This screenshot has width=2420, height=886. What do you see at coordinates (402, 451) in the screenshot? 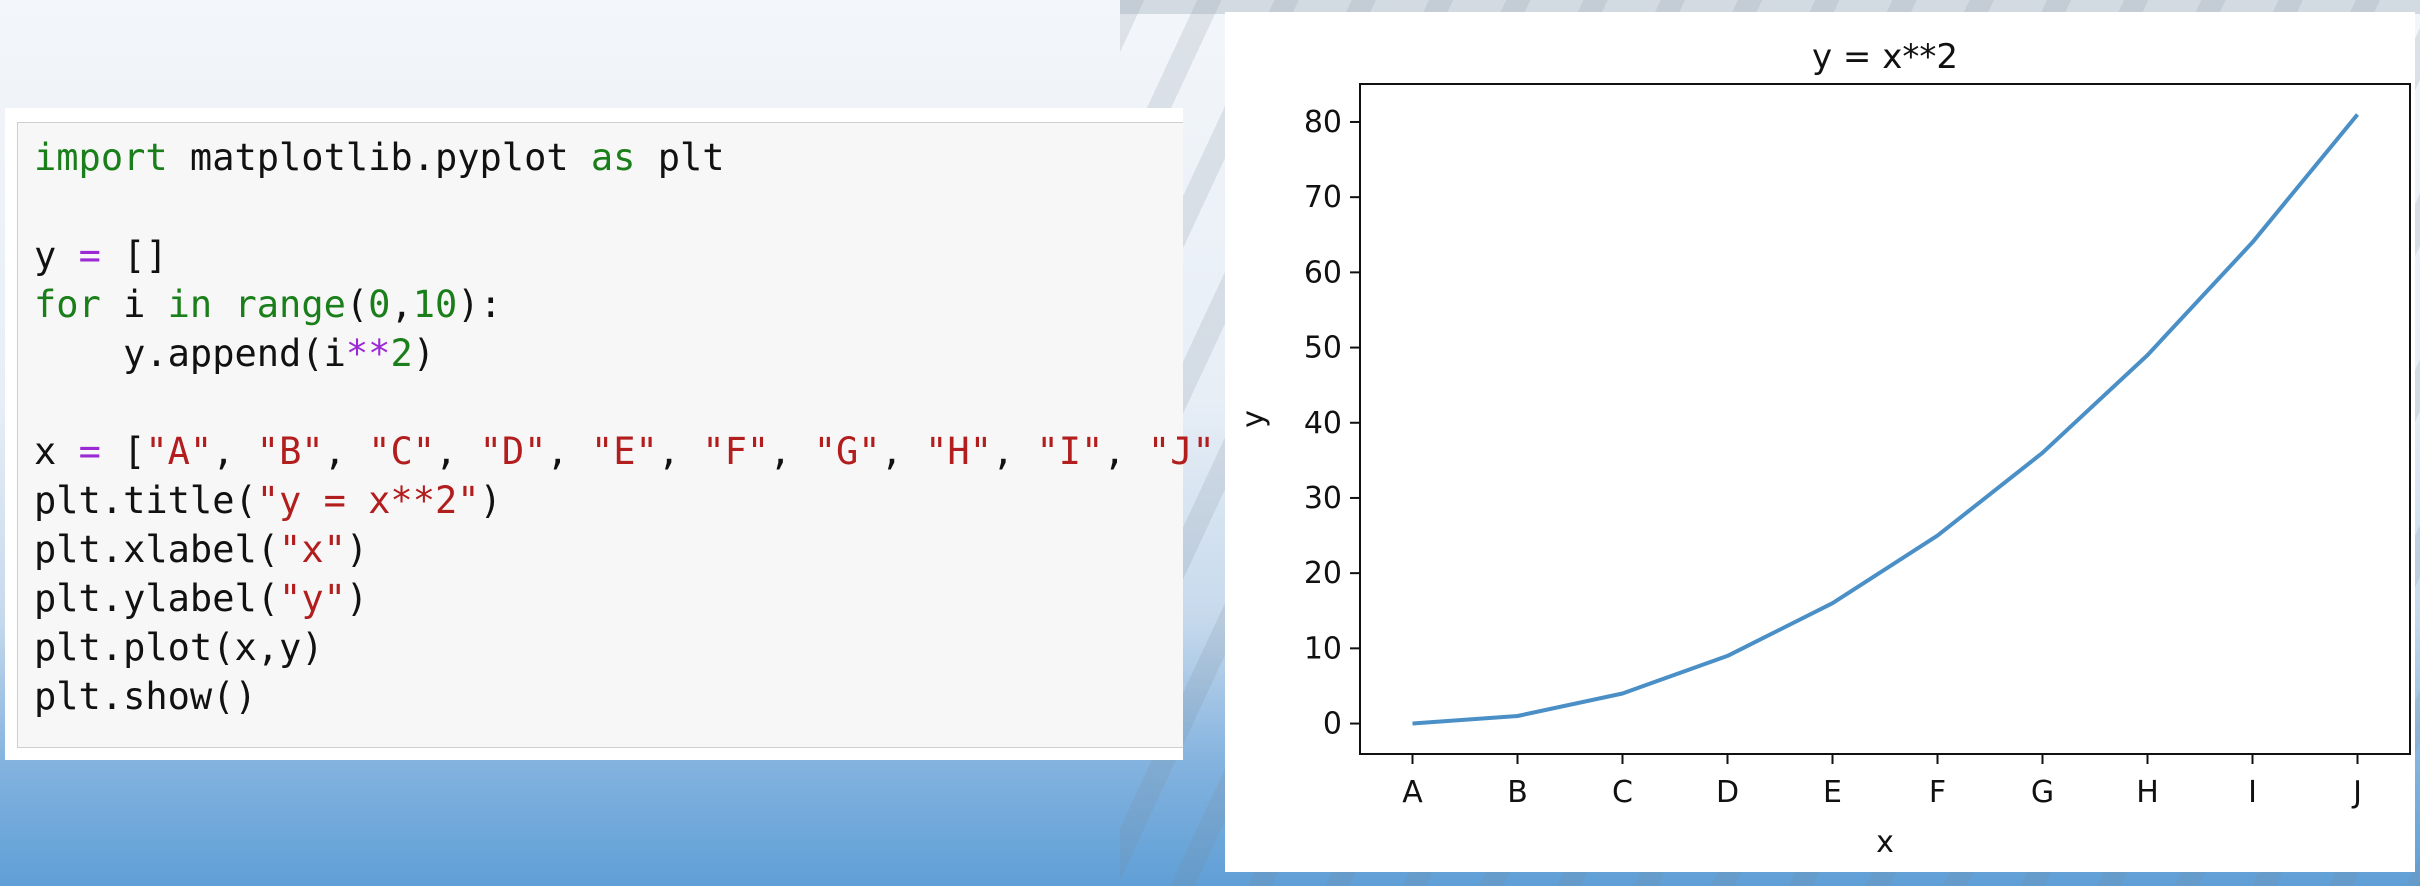
I see `code-token-str: "C"` at bounding box center [402, 451].